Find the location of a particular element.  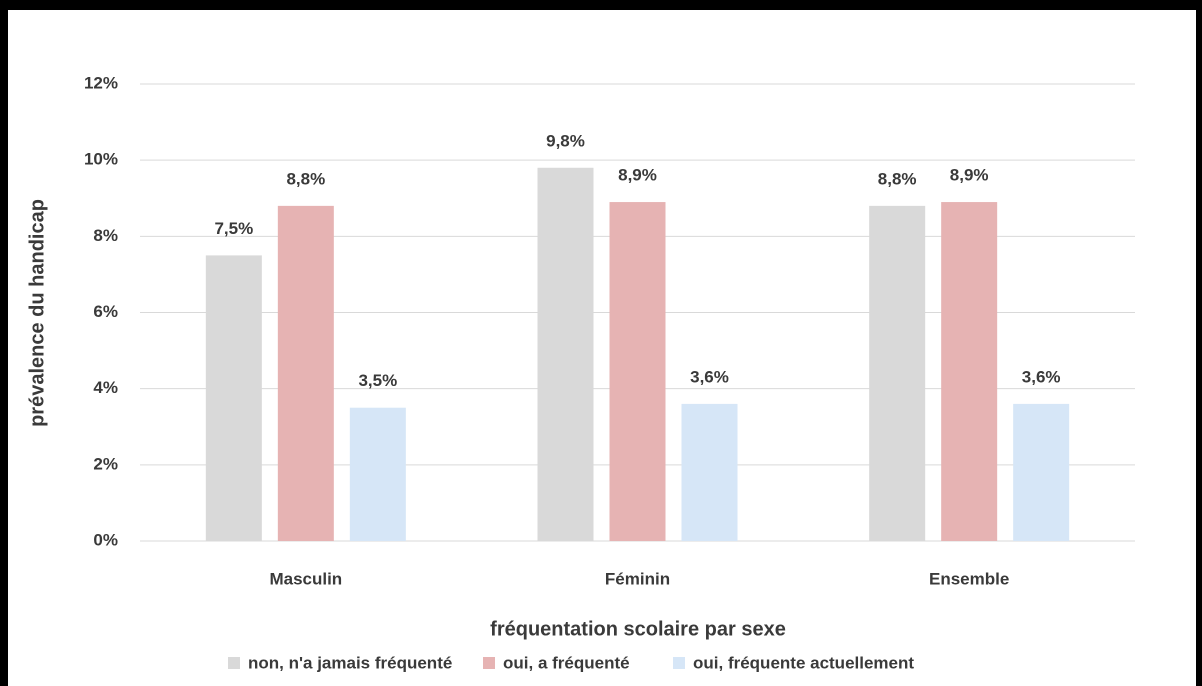

x-tick-label: Masculin is located at coordinates (305, 578).